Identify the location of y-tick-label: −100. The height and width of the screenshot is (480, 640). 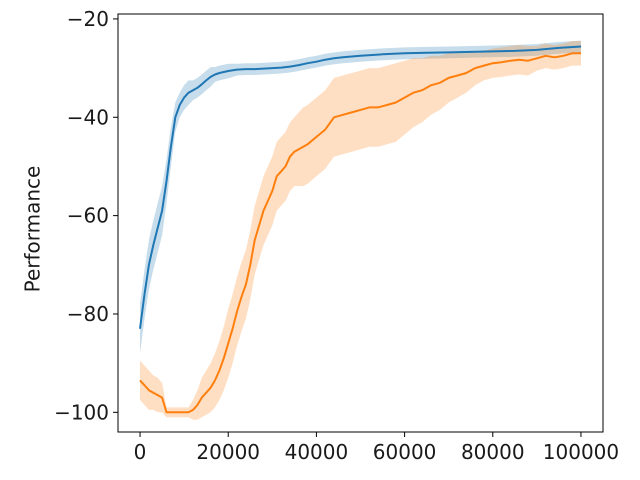
(81, 412).